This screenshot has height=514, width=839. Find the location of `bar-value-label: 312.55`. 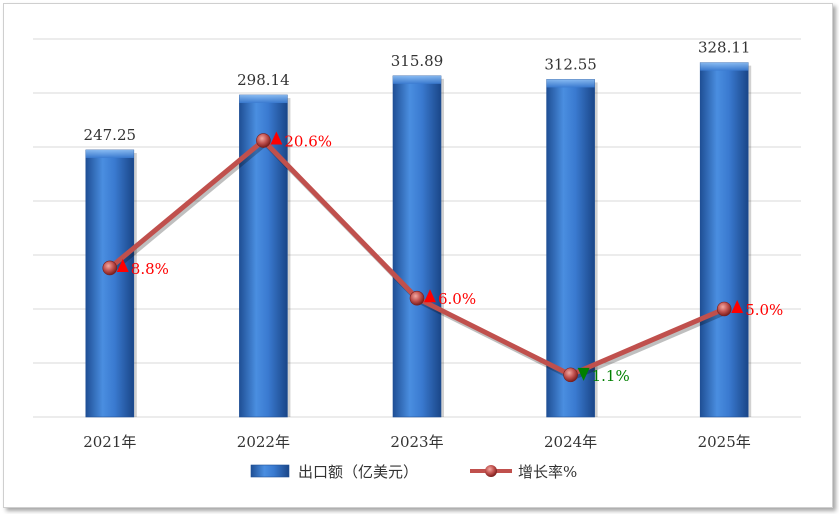

bar-value-label: 312.55 is located at coordinates (570, 64).